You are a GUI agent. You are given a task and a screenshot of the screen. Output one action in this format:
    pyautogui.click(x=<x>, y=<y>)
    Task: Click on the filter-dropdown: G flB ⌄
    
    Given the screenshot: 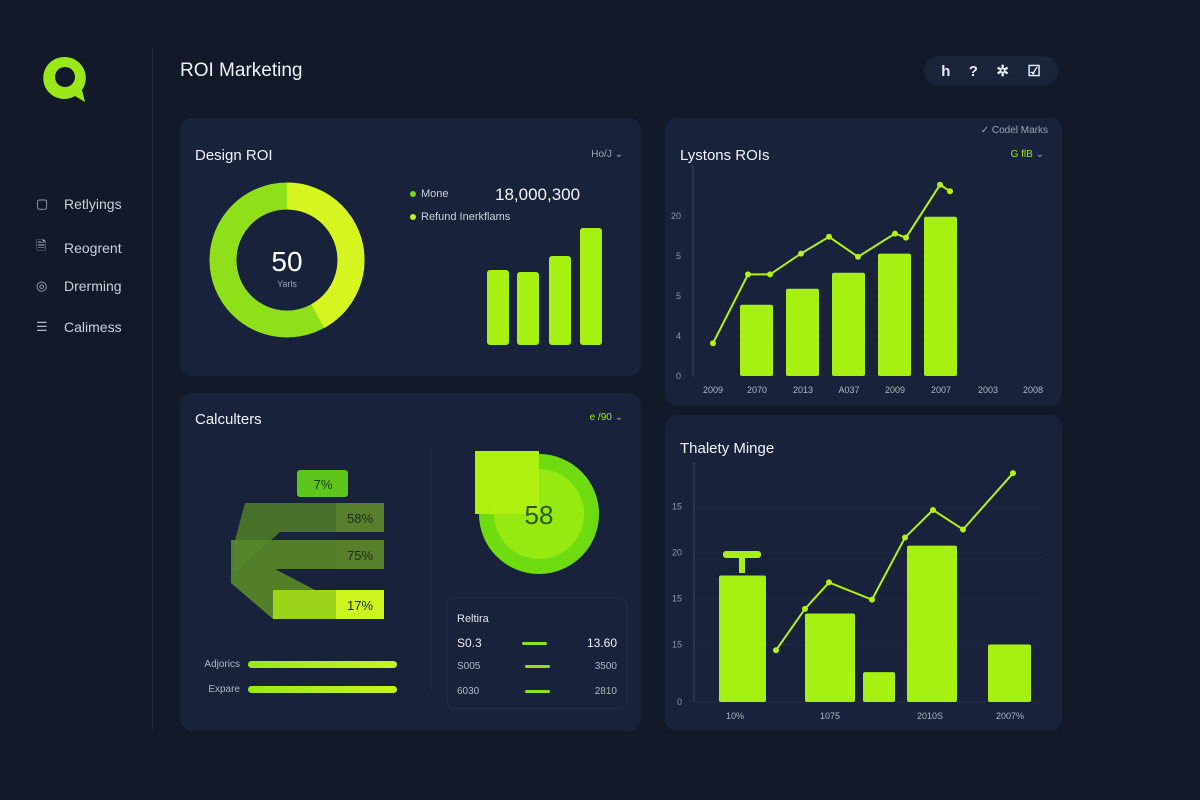 What is the action you would take?
    pyautogui.click(x=1027, y=154)
    